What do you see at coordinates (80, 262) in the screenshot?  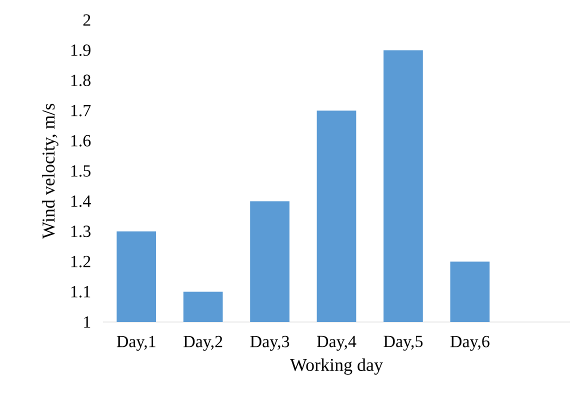 I see `y-tick-label: 1.2` at bounding box center [80, 262].